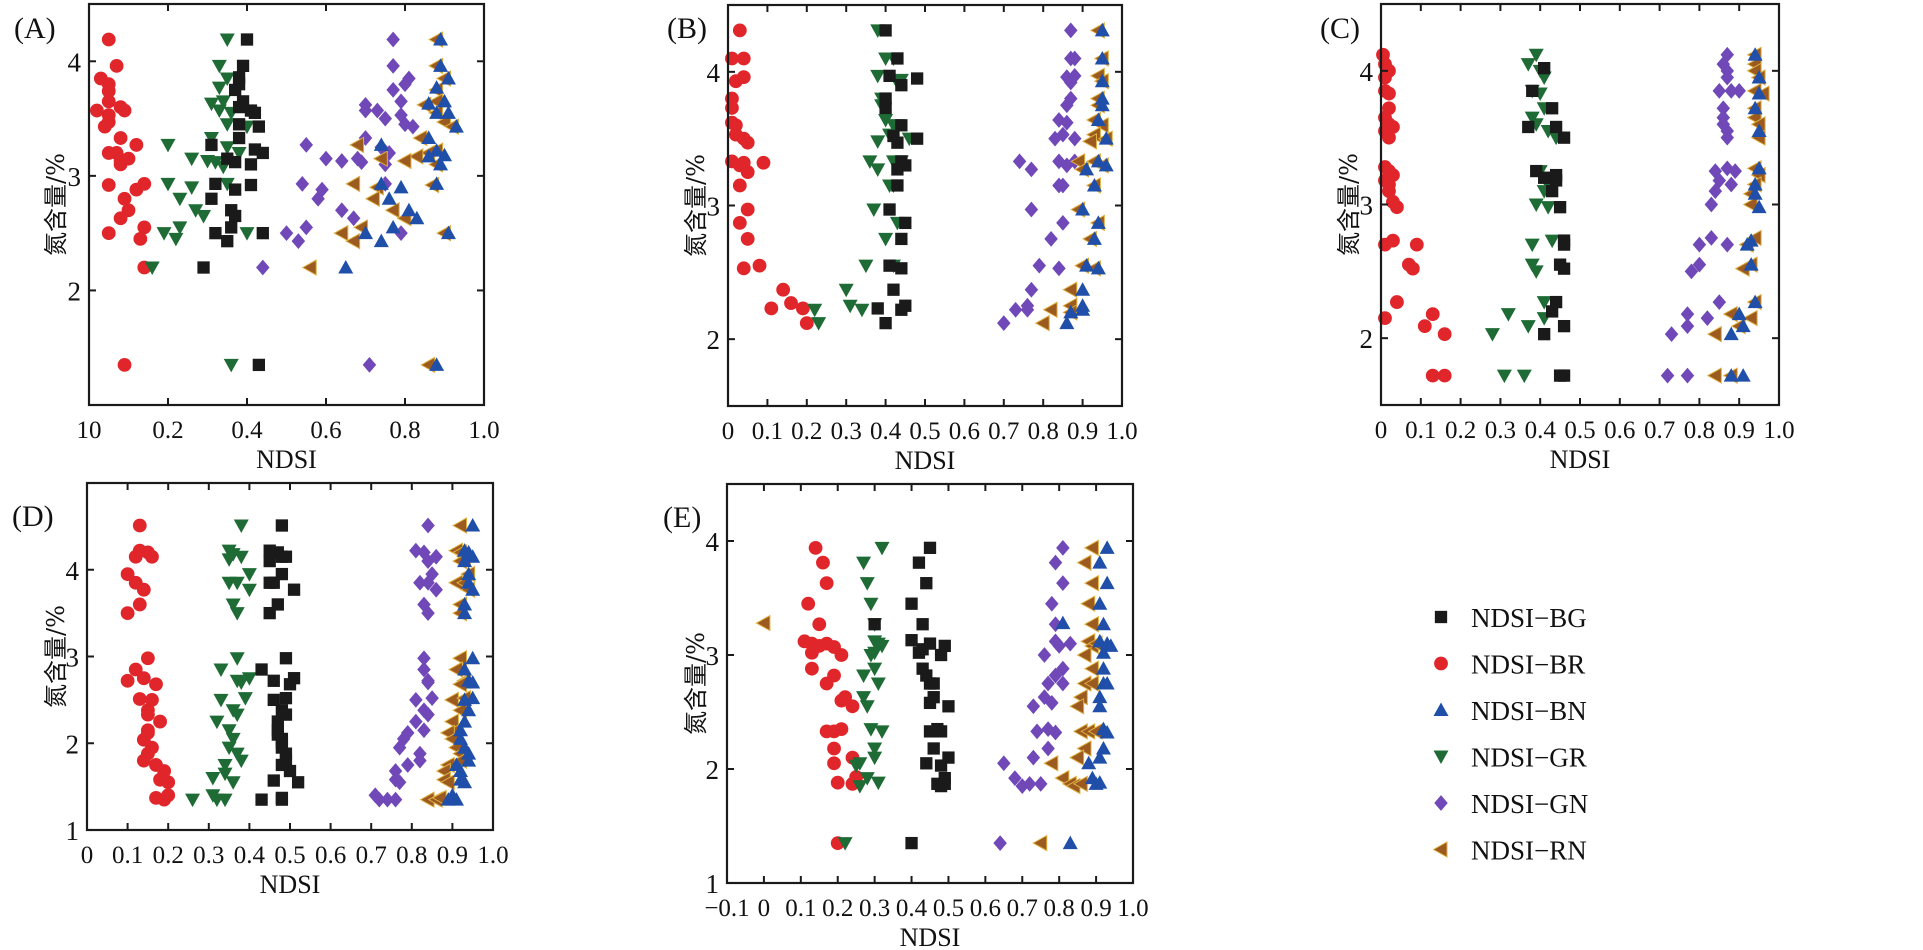  Describe the element at coordinates (985, 908) in the screenshot. I see `x-tick-label: 0.6` at that location.